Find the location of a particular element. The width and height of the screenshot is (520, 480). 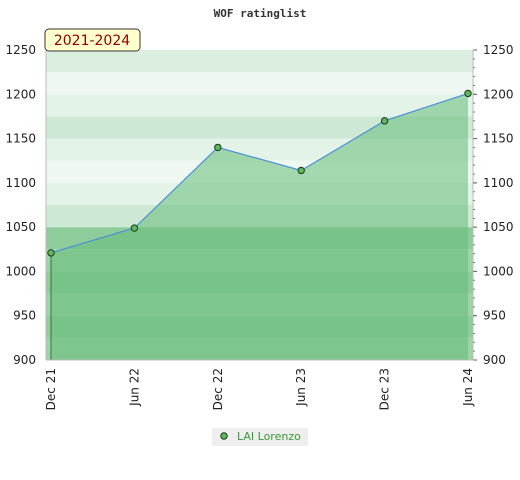

y-tick-label-right: 900 is located at coordinates (494, 360).